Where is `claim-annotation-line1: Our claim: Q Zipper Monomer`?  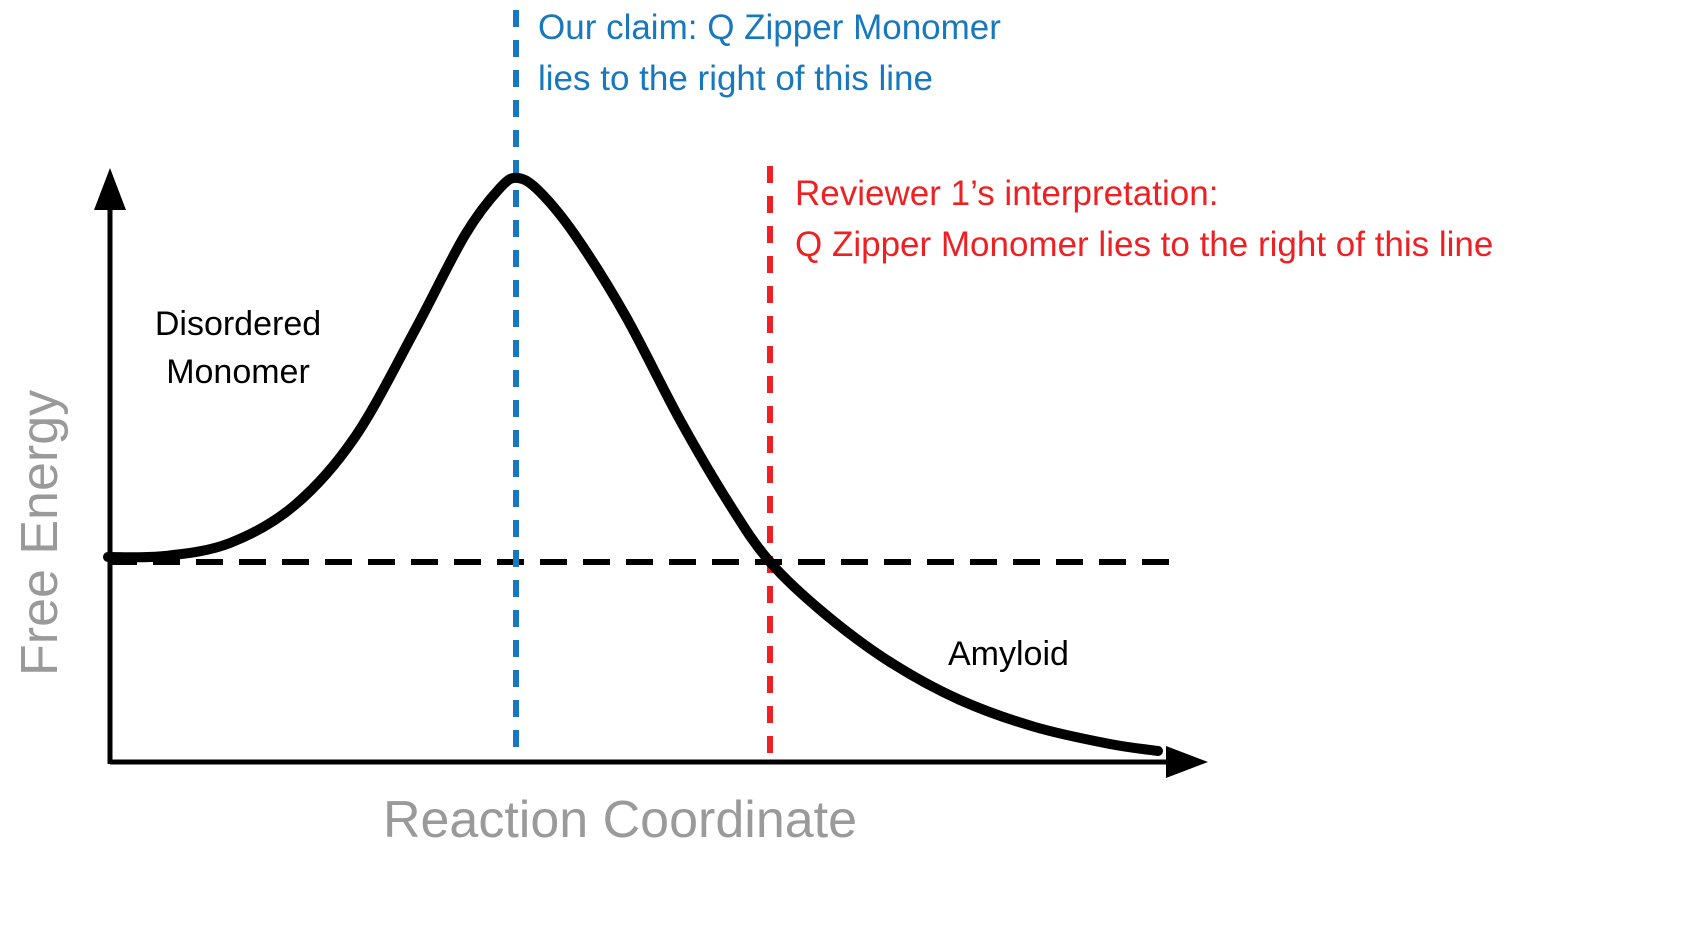
claim-annotation-line1: Our claim: Q Zipper Monomer is located at coordinates (769, 27).